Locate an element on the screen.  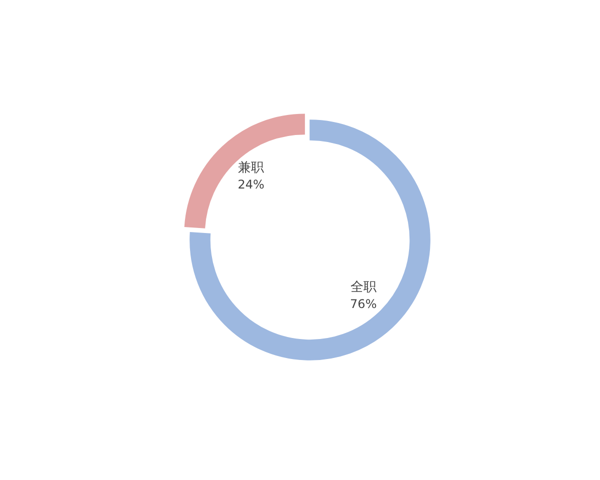
slice-label: 全职 is located at coordinates (363, 287).